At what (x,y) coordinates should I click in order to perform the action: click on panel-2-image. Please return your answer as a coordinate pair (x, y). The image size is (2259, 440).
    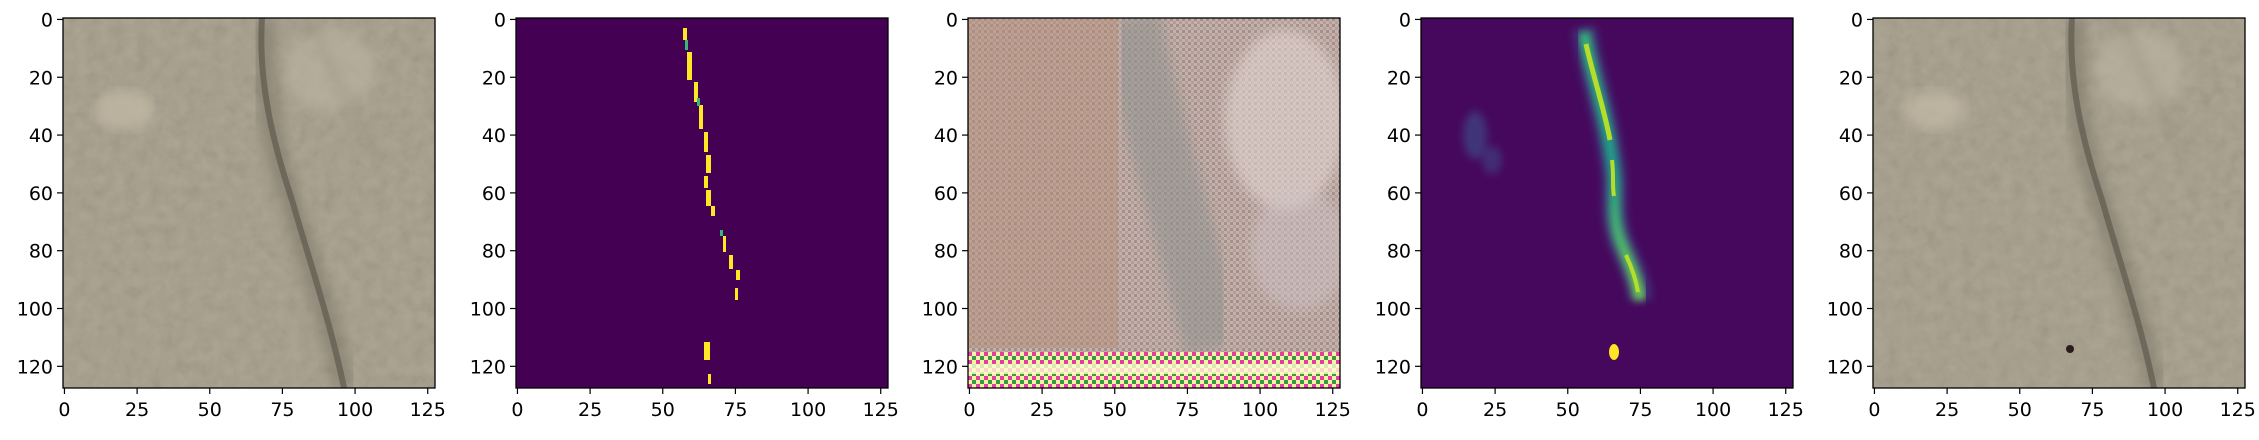
    Looking at the image, I should click on (702, 203).